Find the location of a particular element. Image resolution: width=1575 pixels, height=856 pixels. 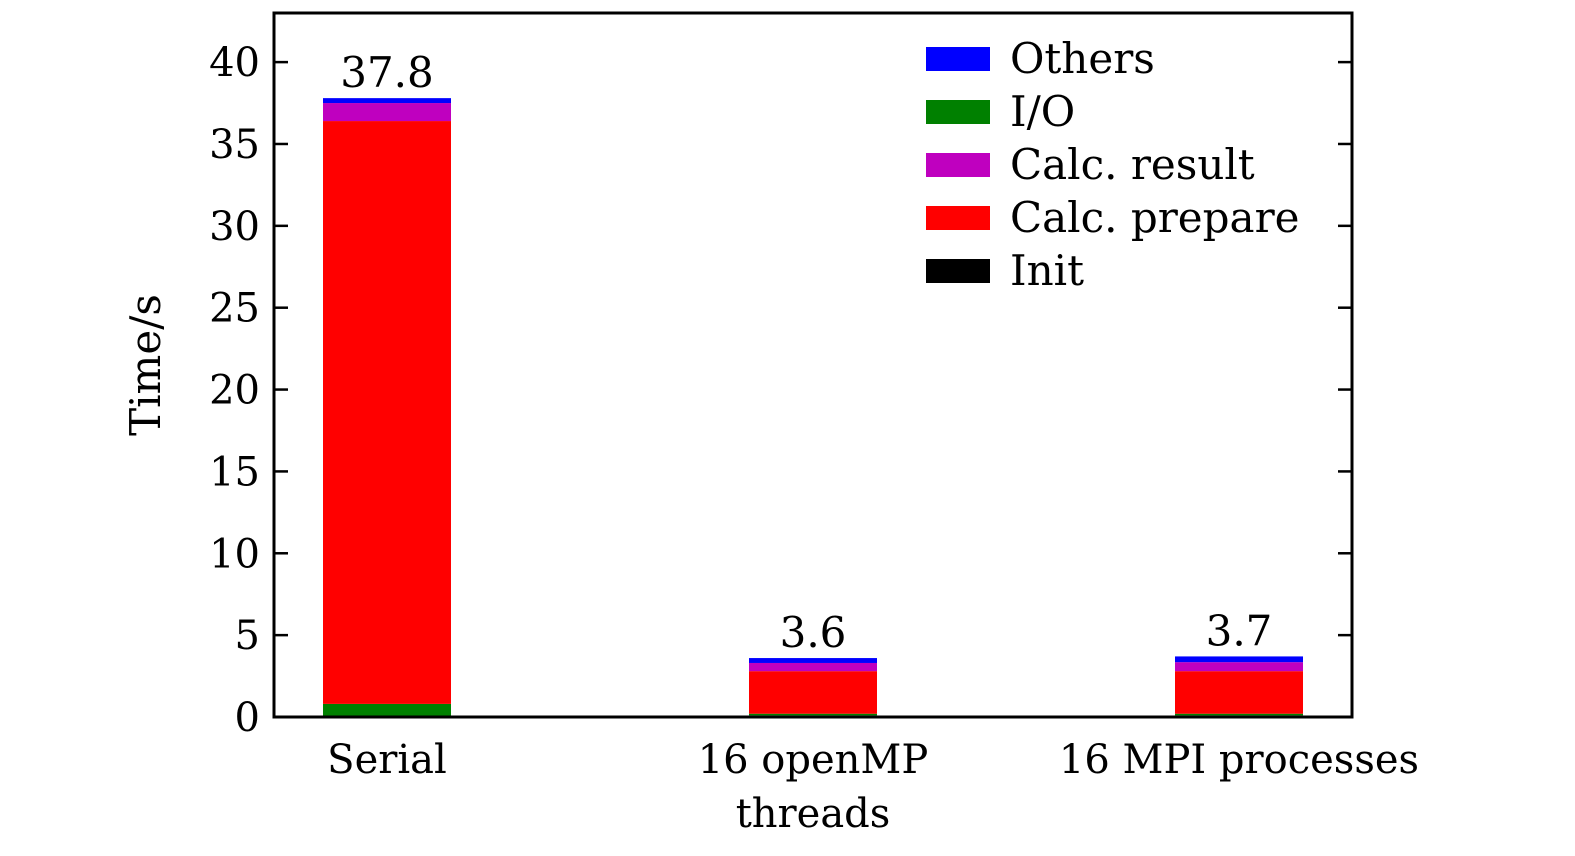

total-label: 3.7 is located at coordinates (1239, 630).